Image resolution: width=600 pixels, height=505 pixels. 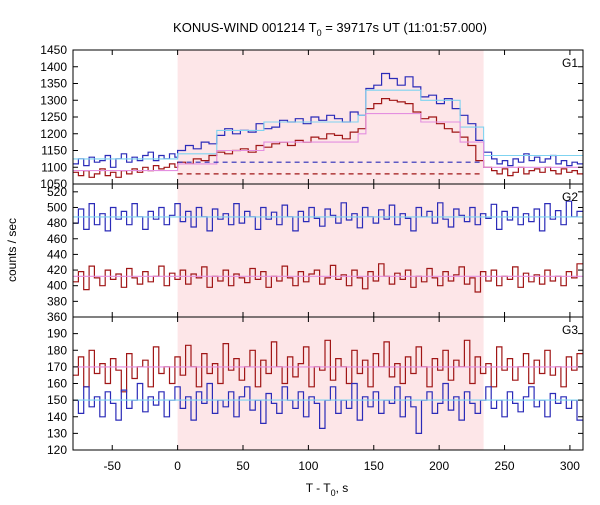 I want to click on g3-panel-label: G3, so click(x=570, y=330).